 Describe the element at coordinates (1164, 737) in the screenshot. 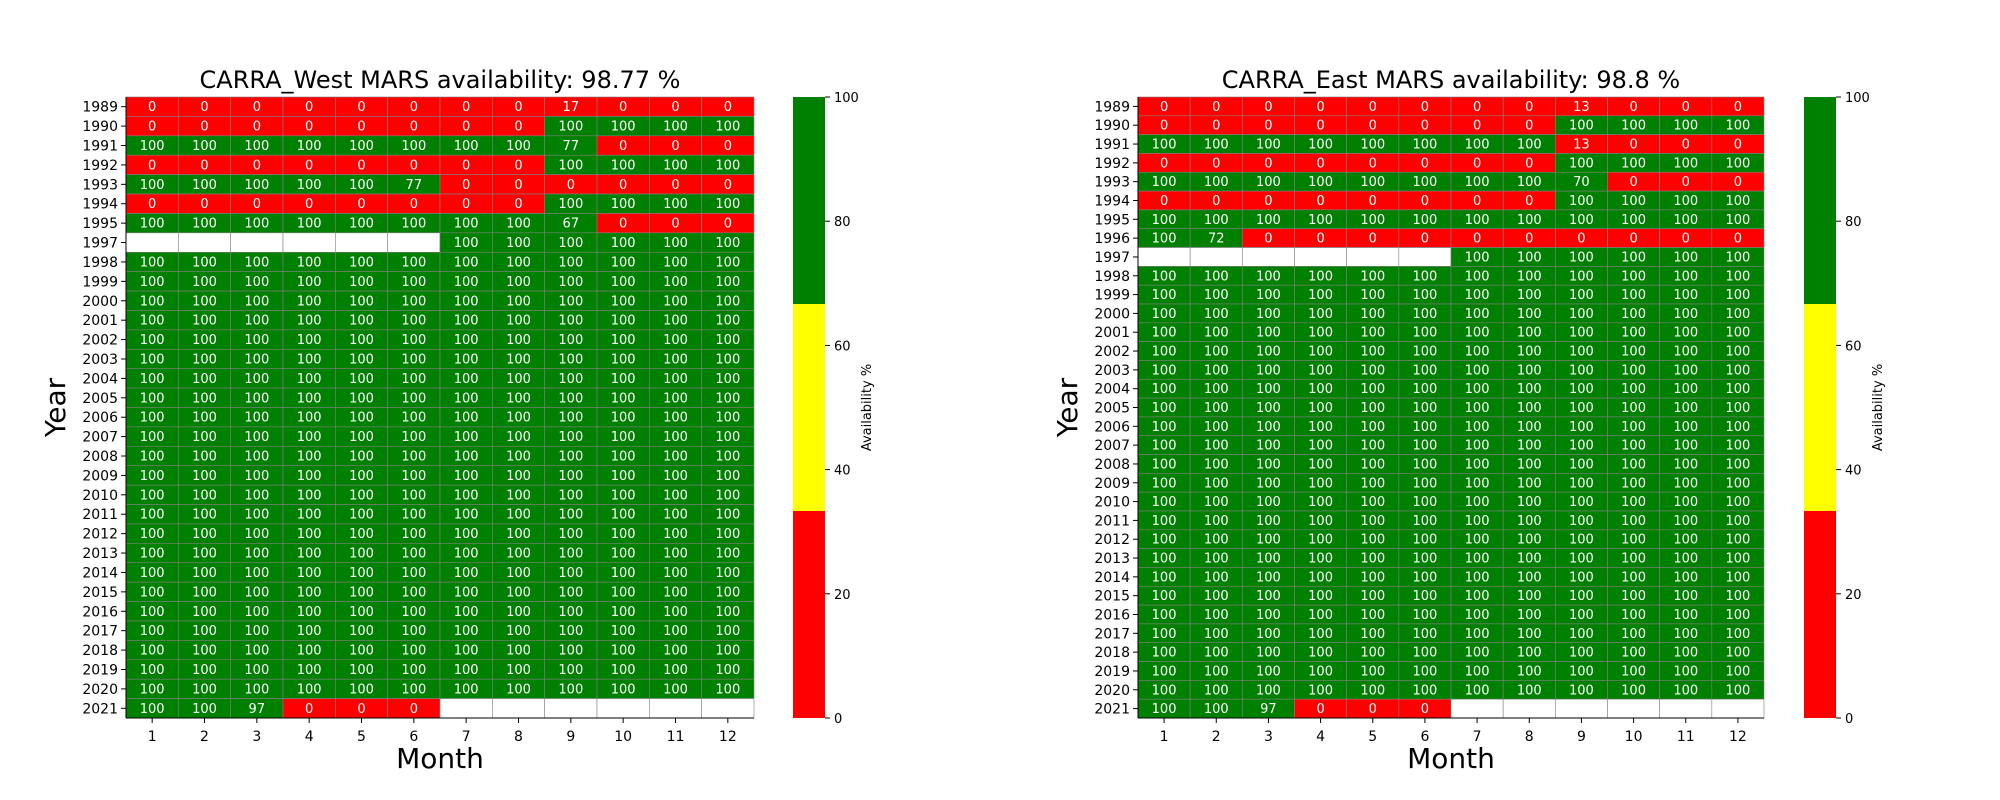

I see `x-tick-label: 1` at that location.